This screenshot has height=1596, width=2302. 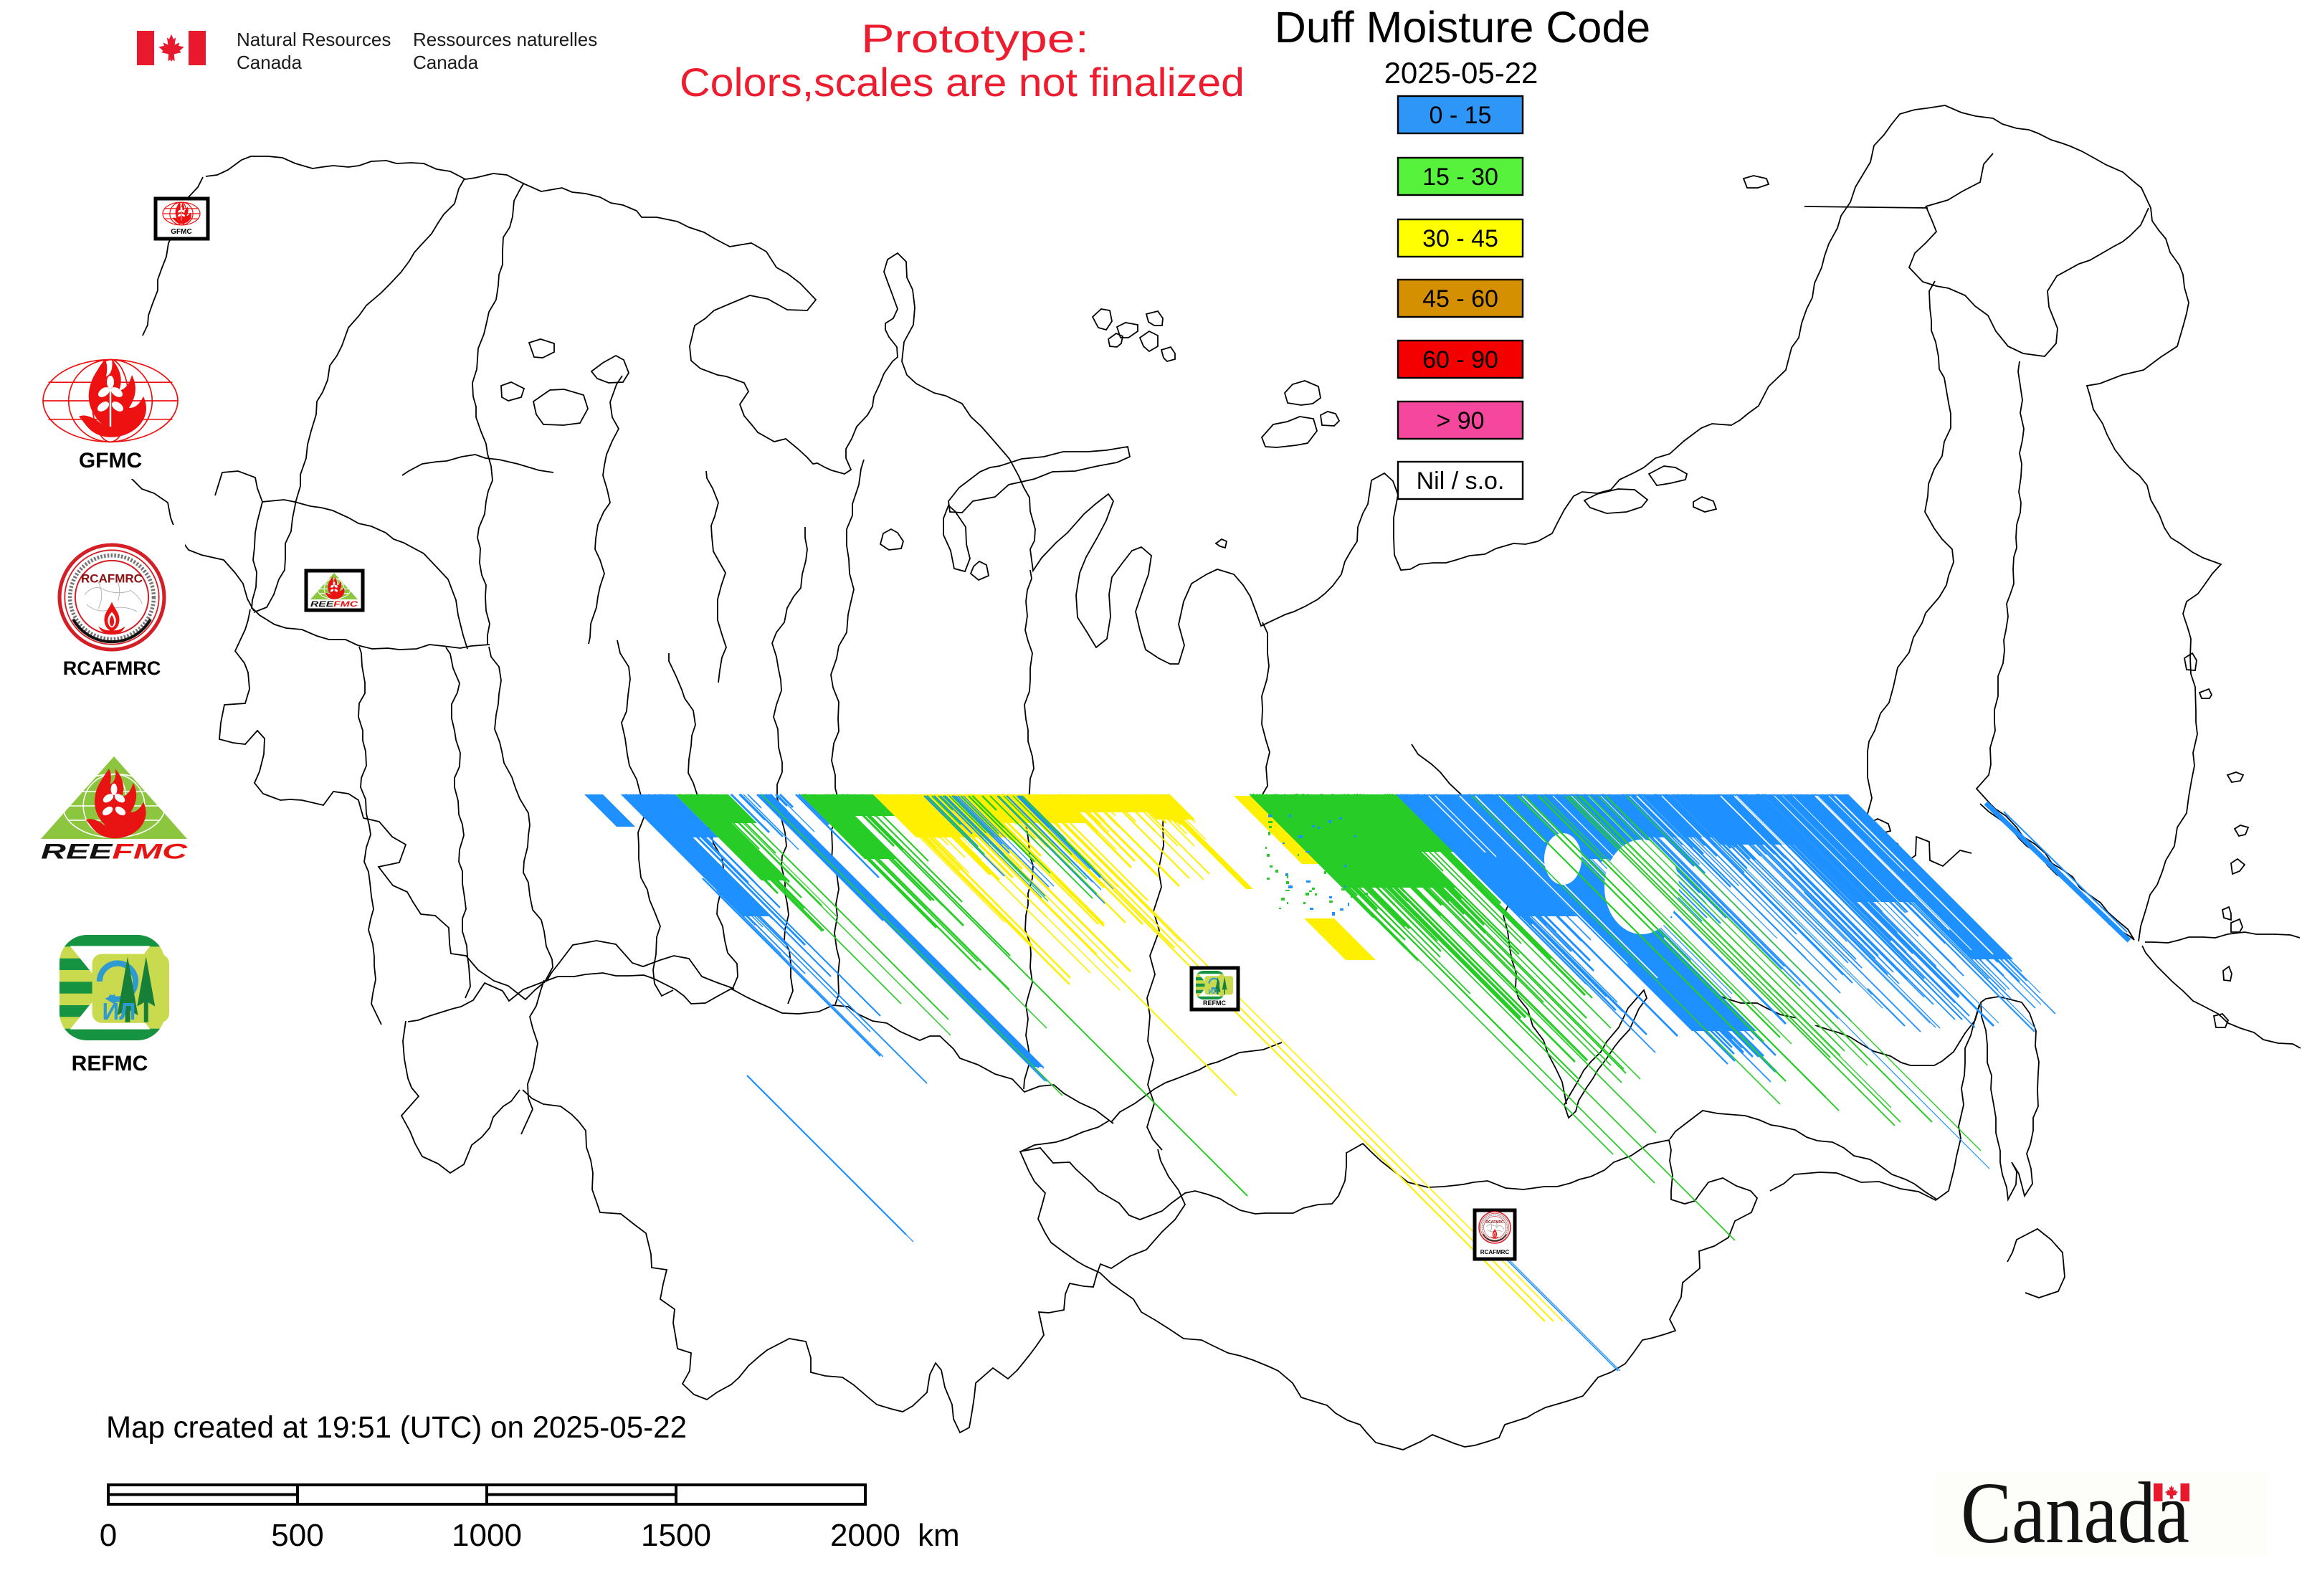 I want to click on svg-text: 2025-05-22, so click(x=1461, y=73).